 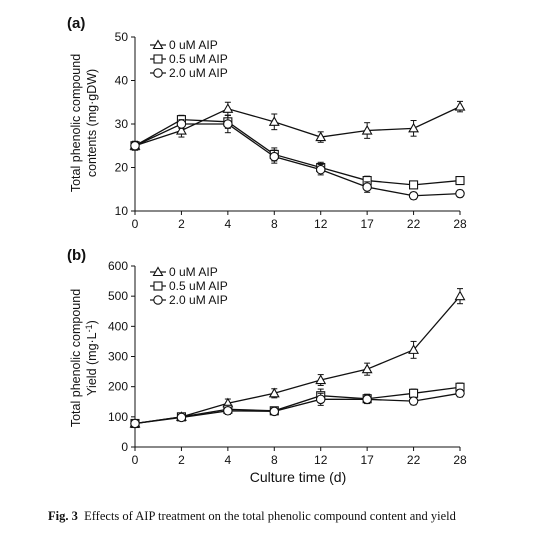 I want to click on x-tick-label-a: 0, so click(x=135, y=224).